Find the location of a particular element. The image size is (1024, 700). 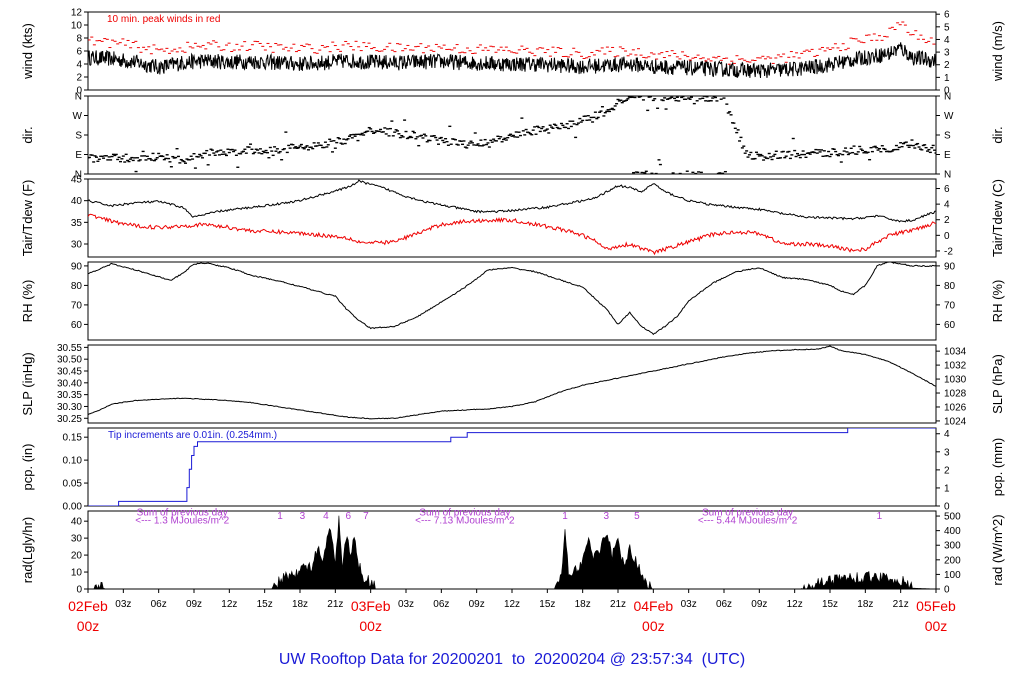

left-tick-label: 0.15 is located at coordinates (73, 438).